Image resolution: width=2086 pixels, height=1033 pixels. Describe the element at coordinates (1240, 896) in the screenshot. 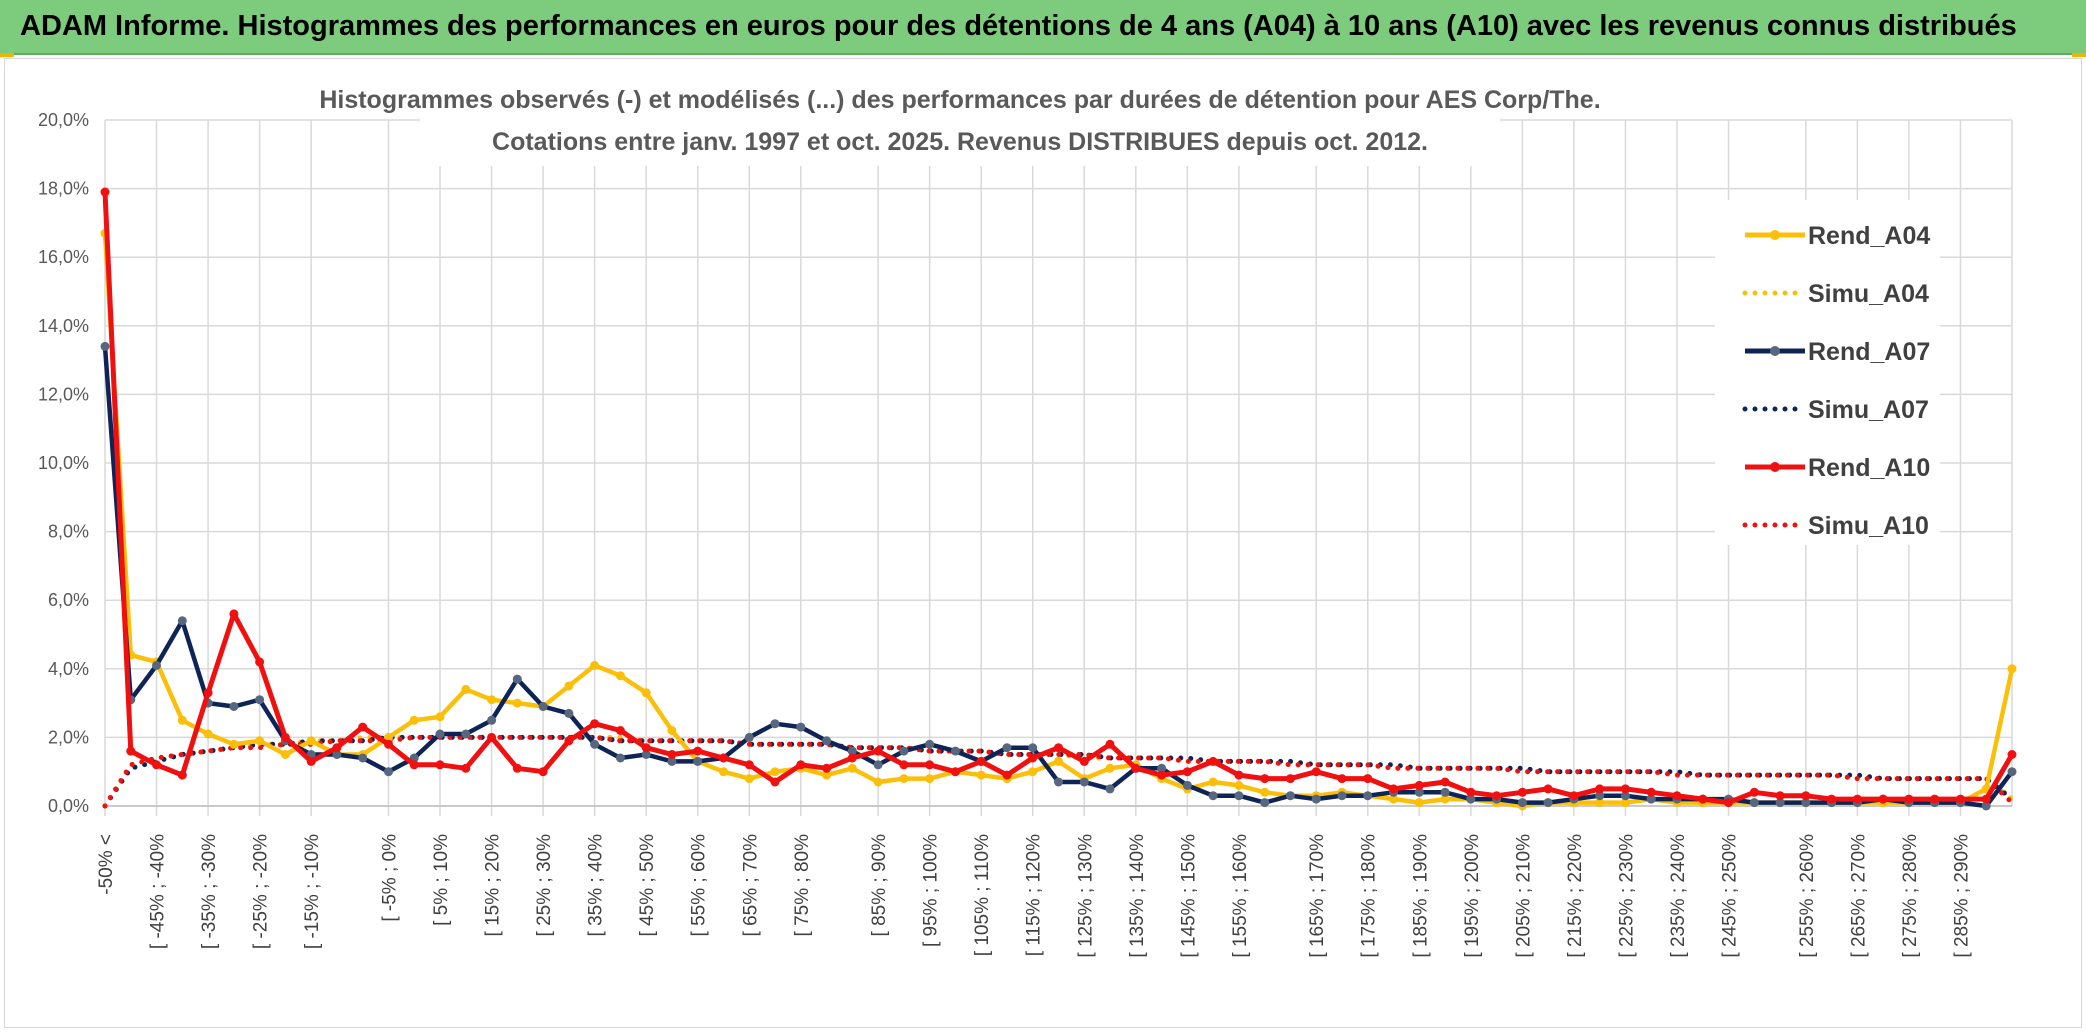

I see `x-tick-label: [ 155% ; 160%` at that location.